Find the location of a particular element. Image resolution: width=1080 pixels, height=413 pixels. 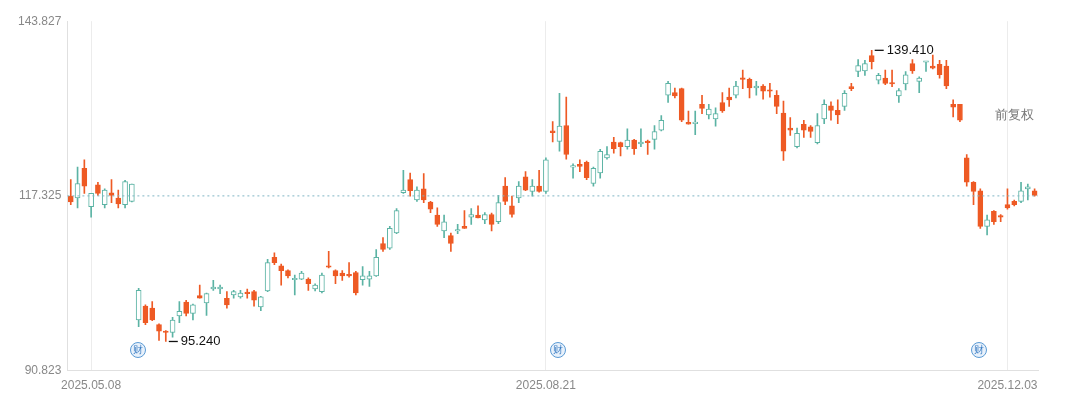

annotation: 95.240 is located at coordinates (200, 341).